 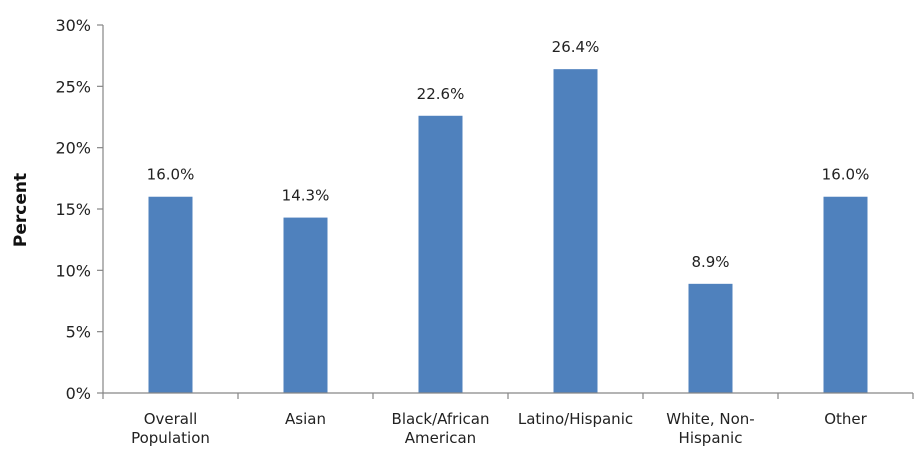 What do you see at coordinates (305, 419) in the screenshot?
I see `category-label: Asian` at bounding box center [305, 419].